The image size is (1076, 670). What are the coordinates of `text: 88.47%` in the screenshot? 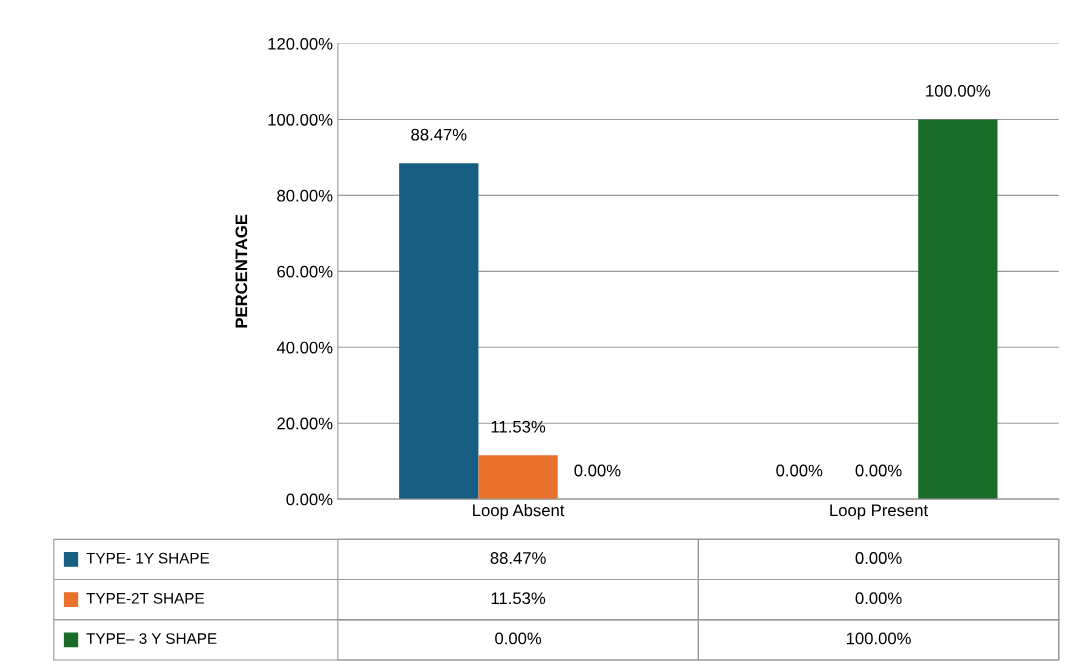 It's located at (439, 134).